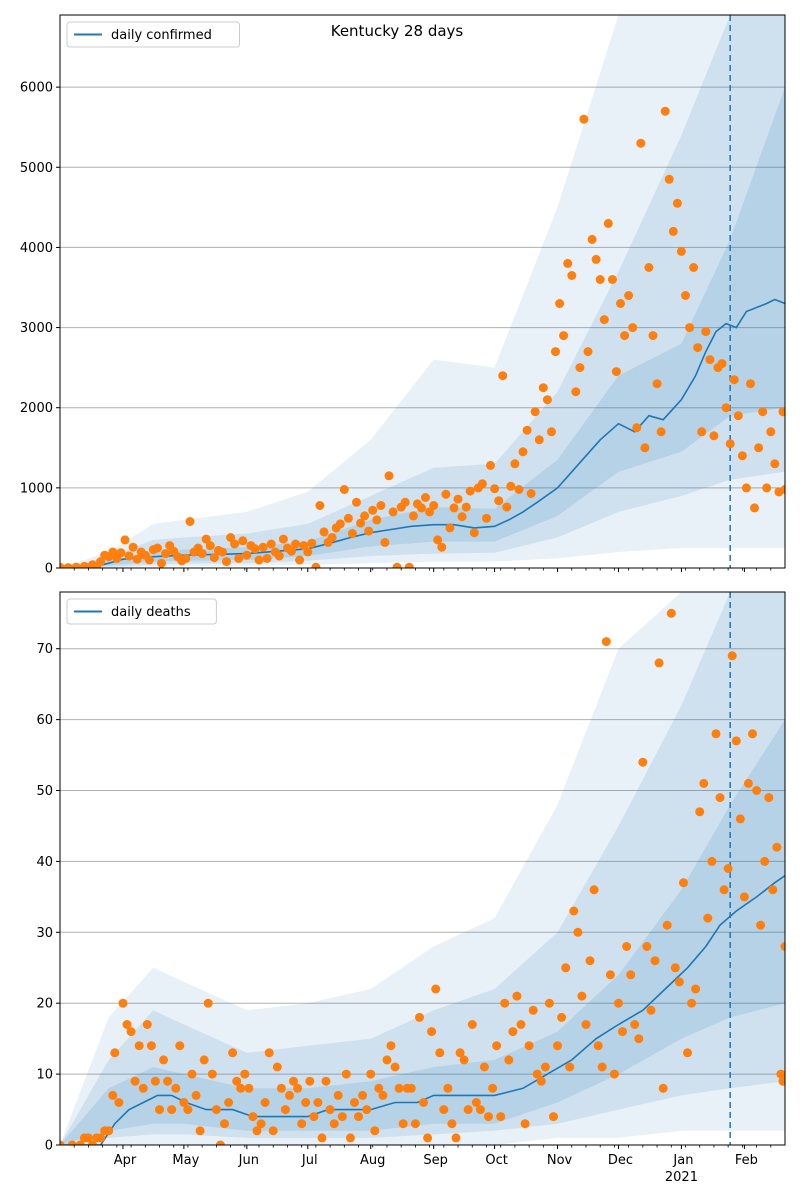 Image resolution: width=800 pixels, height=1200 pixels. What do you see at coordinates (125, 1160) in the screenshot?
I see `x-tick-label: Apr` at bounding box center [125, 1160].